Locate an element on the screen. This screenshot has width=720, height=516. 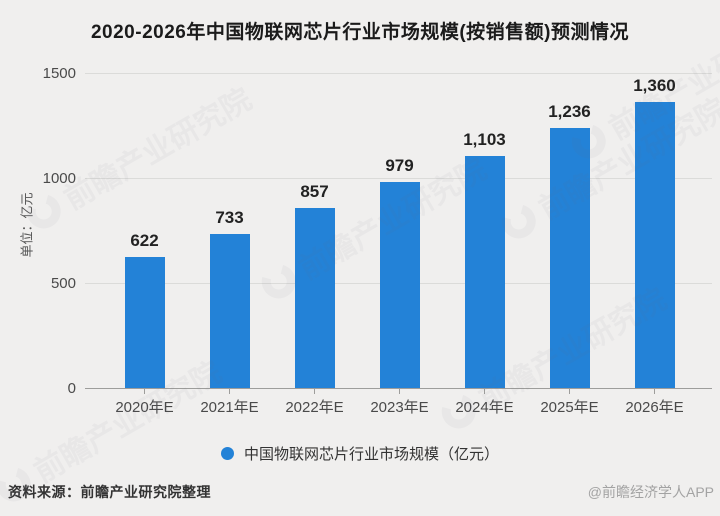
x-tick-label-2022年E: 2022年E is located at coordinates (314, 407).